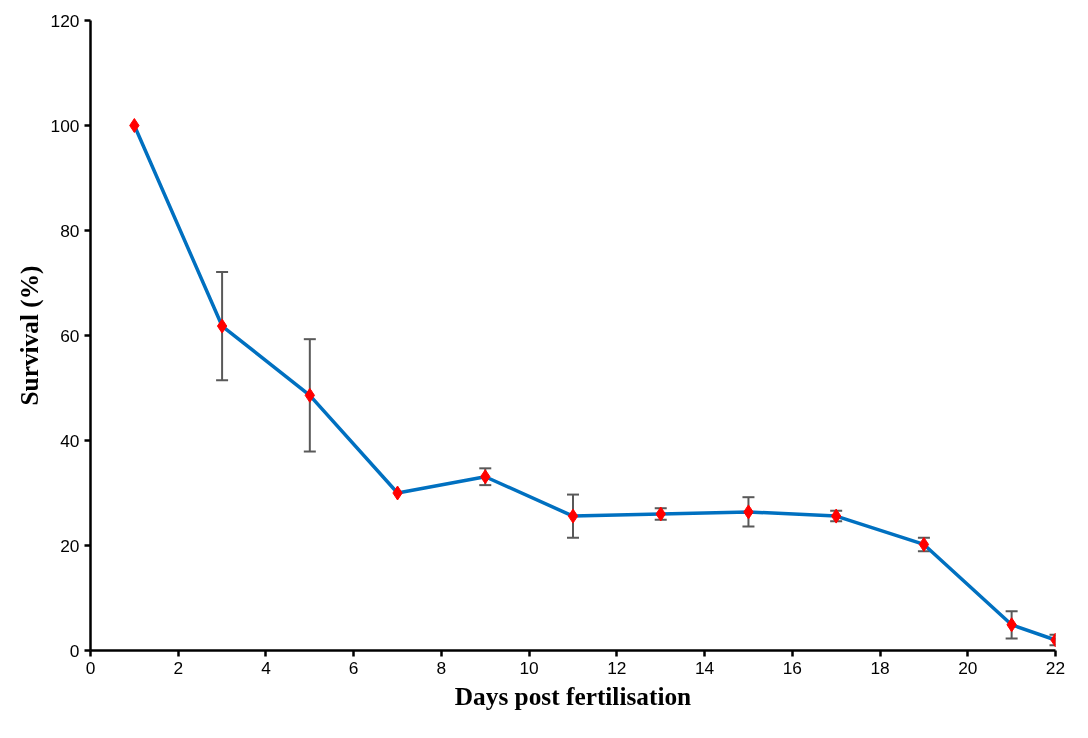 The image size is (1088, 738). I want to click on y-tick-label: 120, so click(65, 20).